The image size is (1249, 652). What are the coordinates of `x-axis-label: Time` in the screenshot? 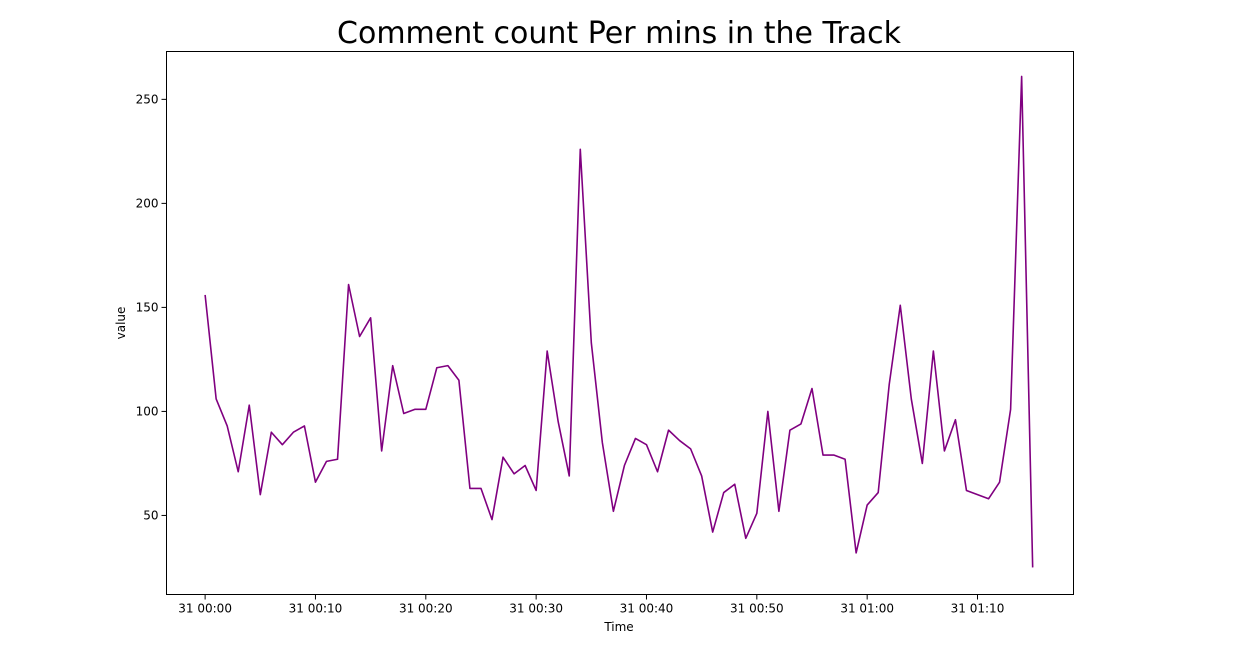 It's located at (618, 627).